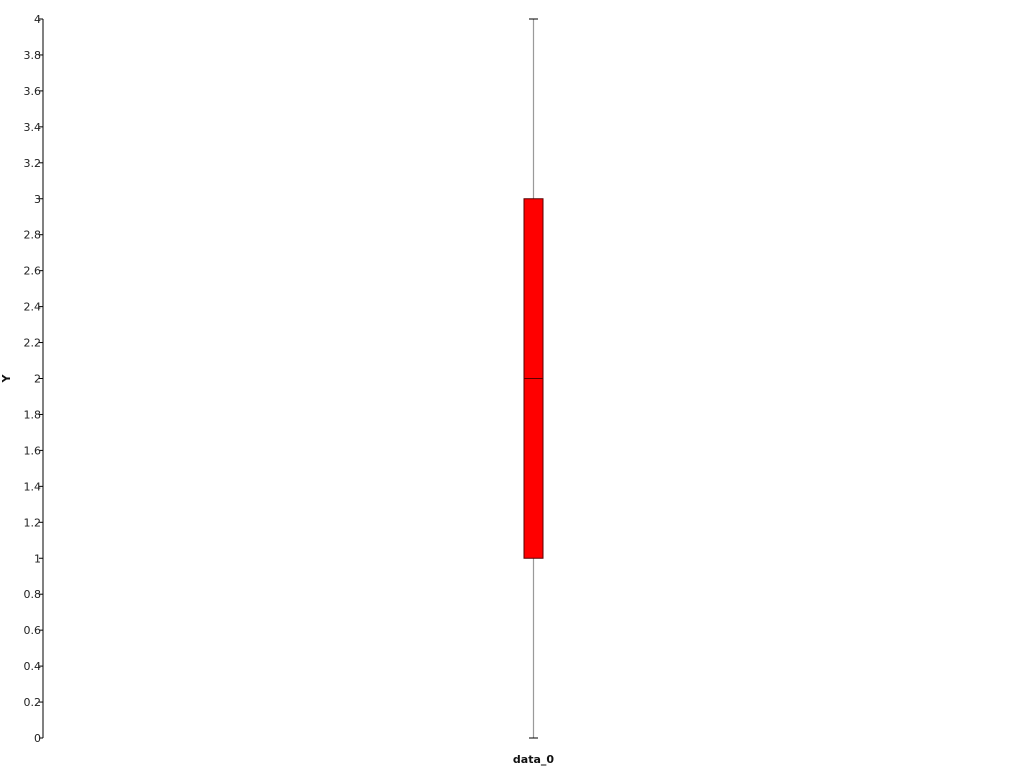  What do you see at coordinates (33, 271) in the screenshot?
I see `y-tick-label: 2.6` at bounding box center [33, 271].